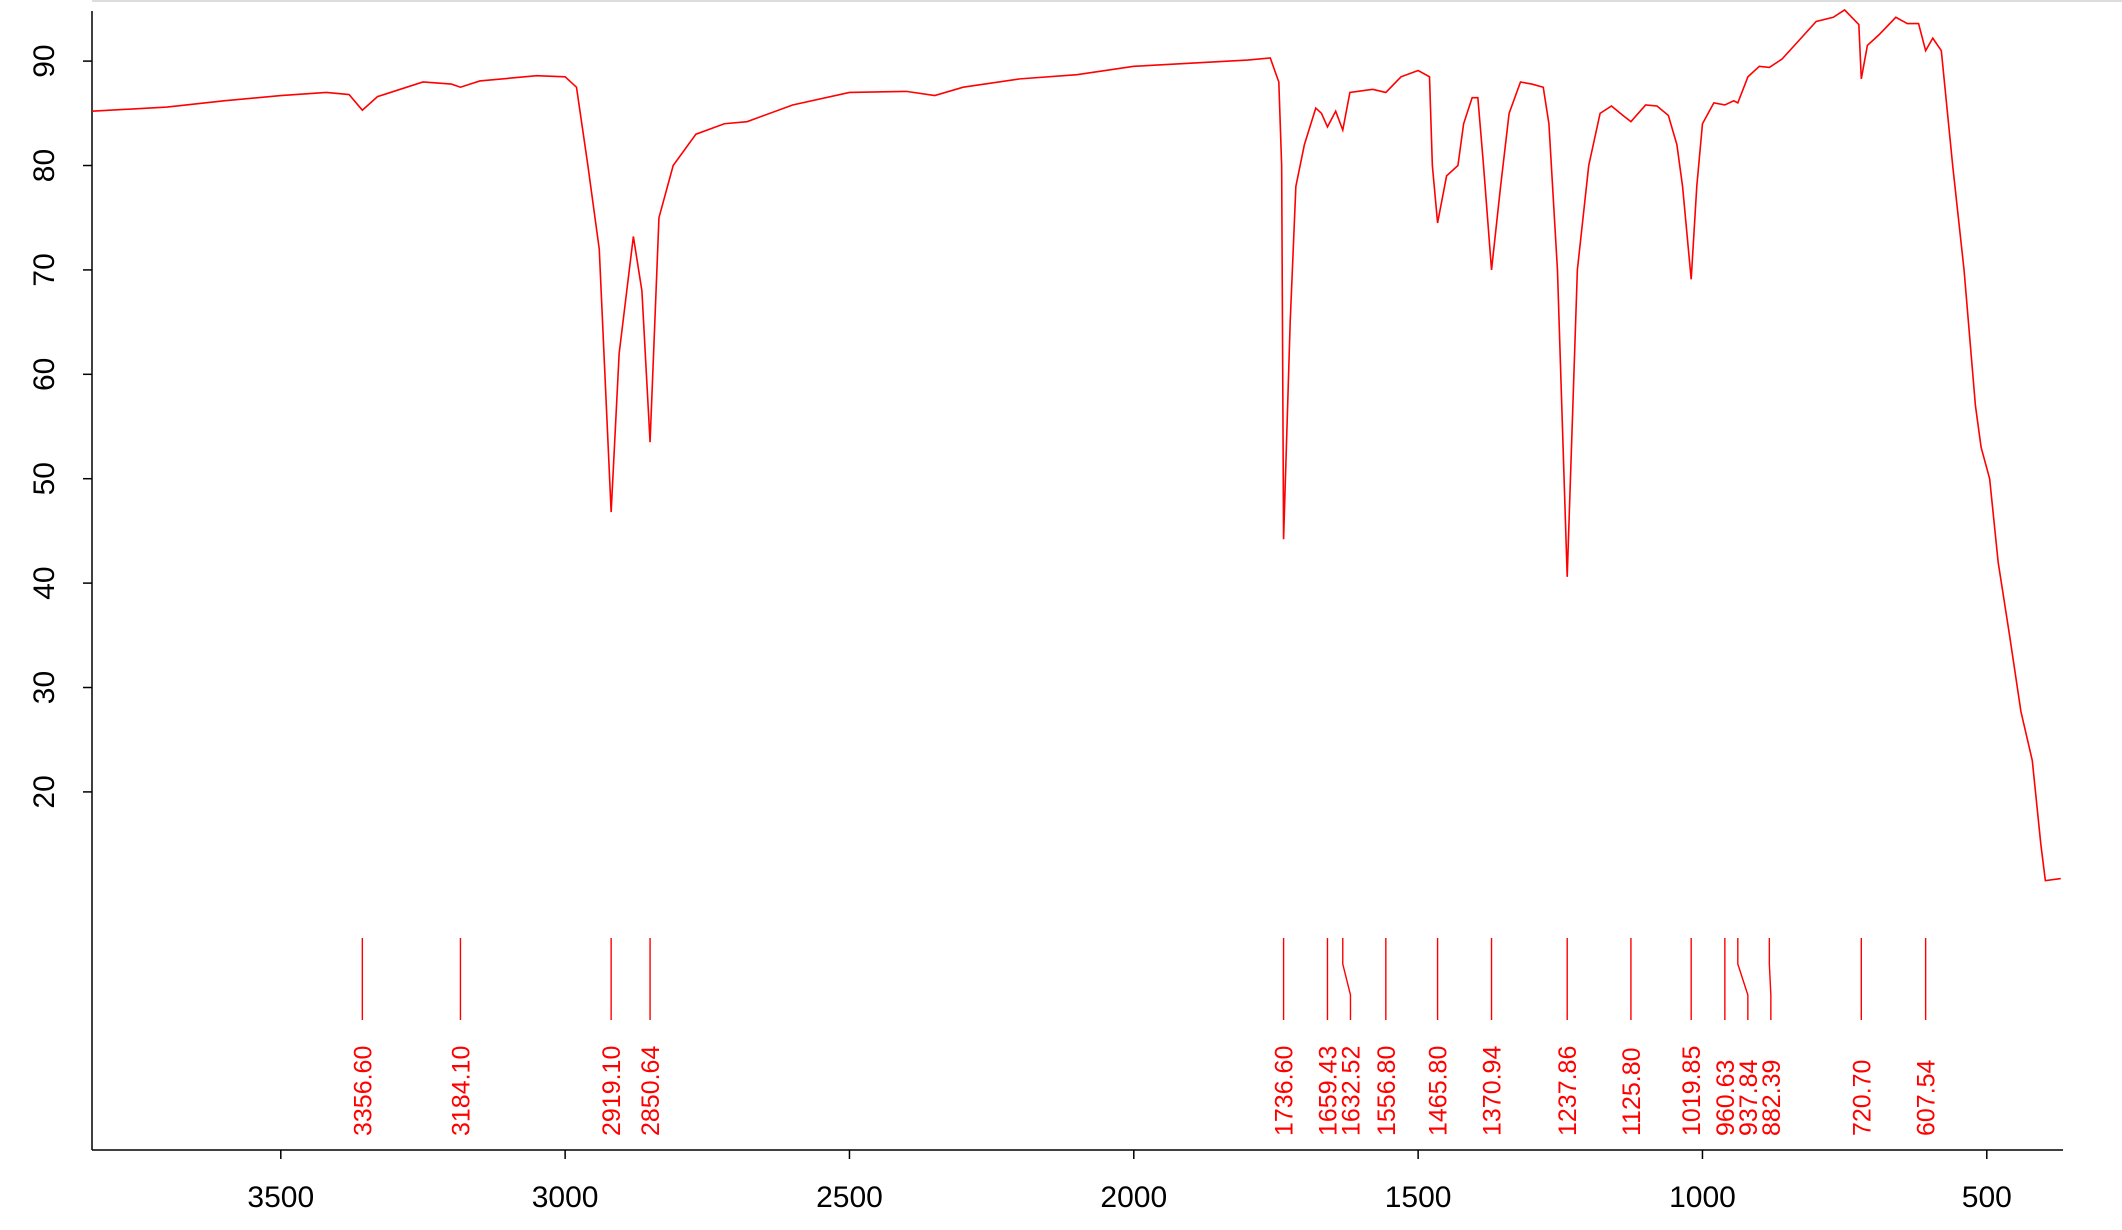 This screenshot has height=1230, width=2122. Describe the element at coordinates (44, 374) in the screenshot. I see `y-tick-label: 60` at that location.